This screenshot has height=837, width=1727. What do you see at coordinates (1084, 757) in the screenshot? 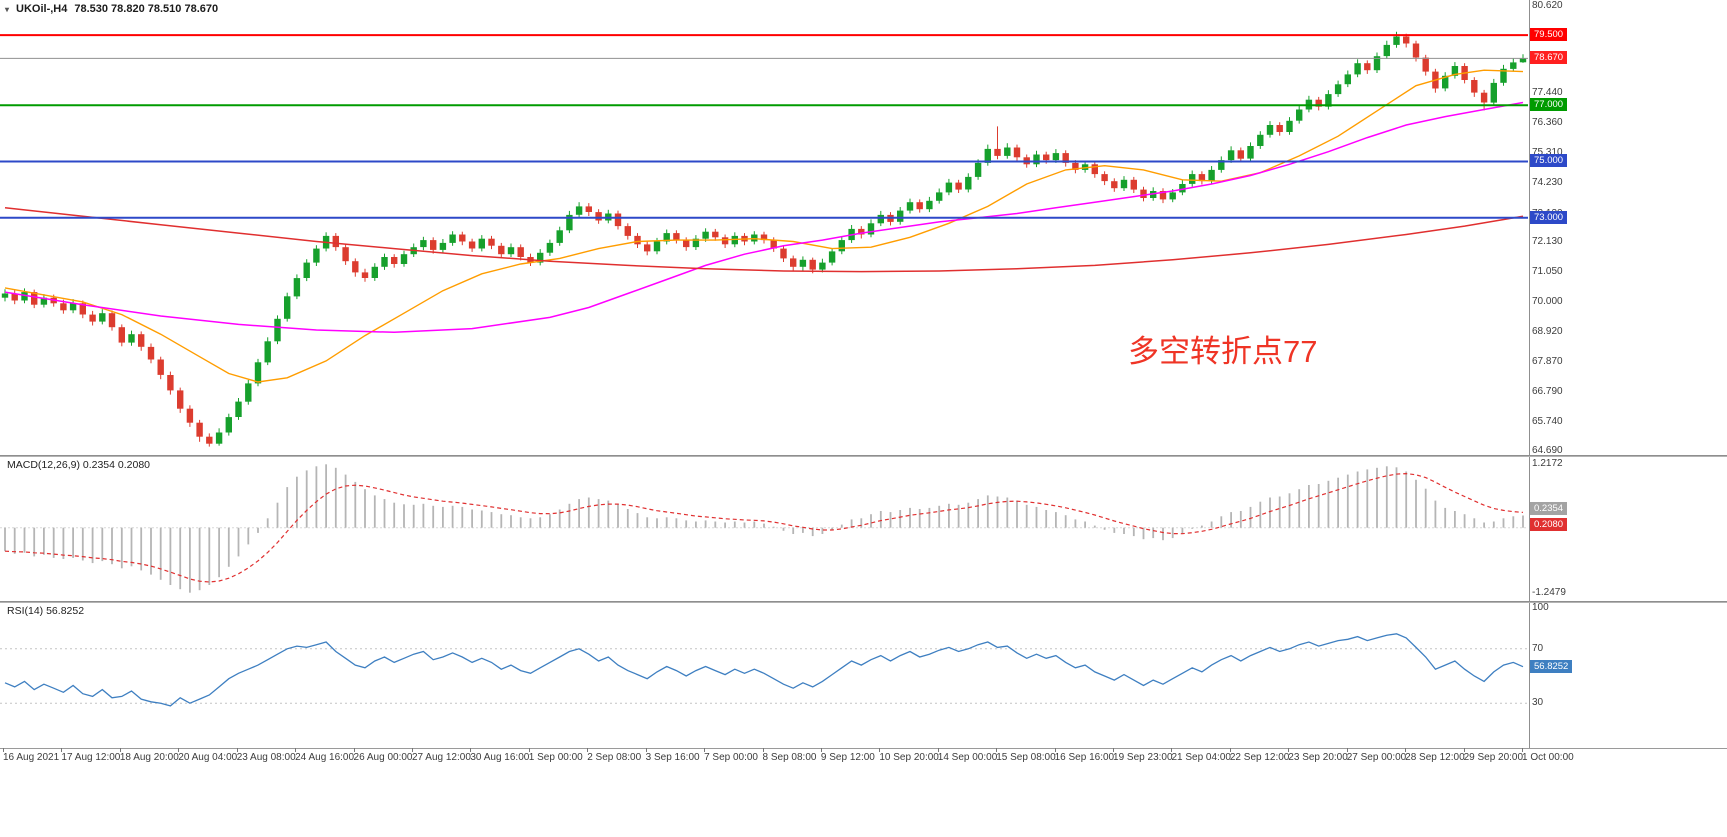
I see `time-axis-label: 16 Sep 16:00` at bounding box center [1084, 757].